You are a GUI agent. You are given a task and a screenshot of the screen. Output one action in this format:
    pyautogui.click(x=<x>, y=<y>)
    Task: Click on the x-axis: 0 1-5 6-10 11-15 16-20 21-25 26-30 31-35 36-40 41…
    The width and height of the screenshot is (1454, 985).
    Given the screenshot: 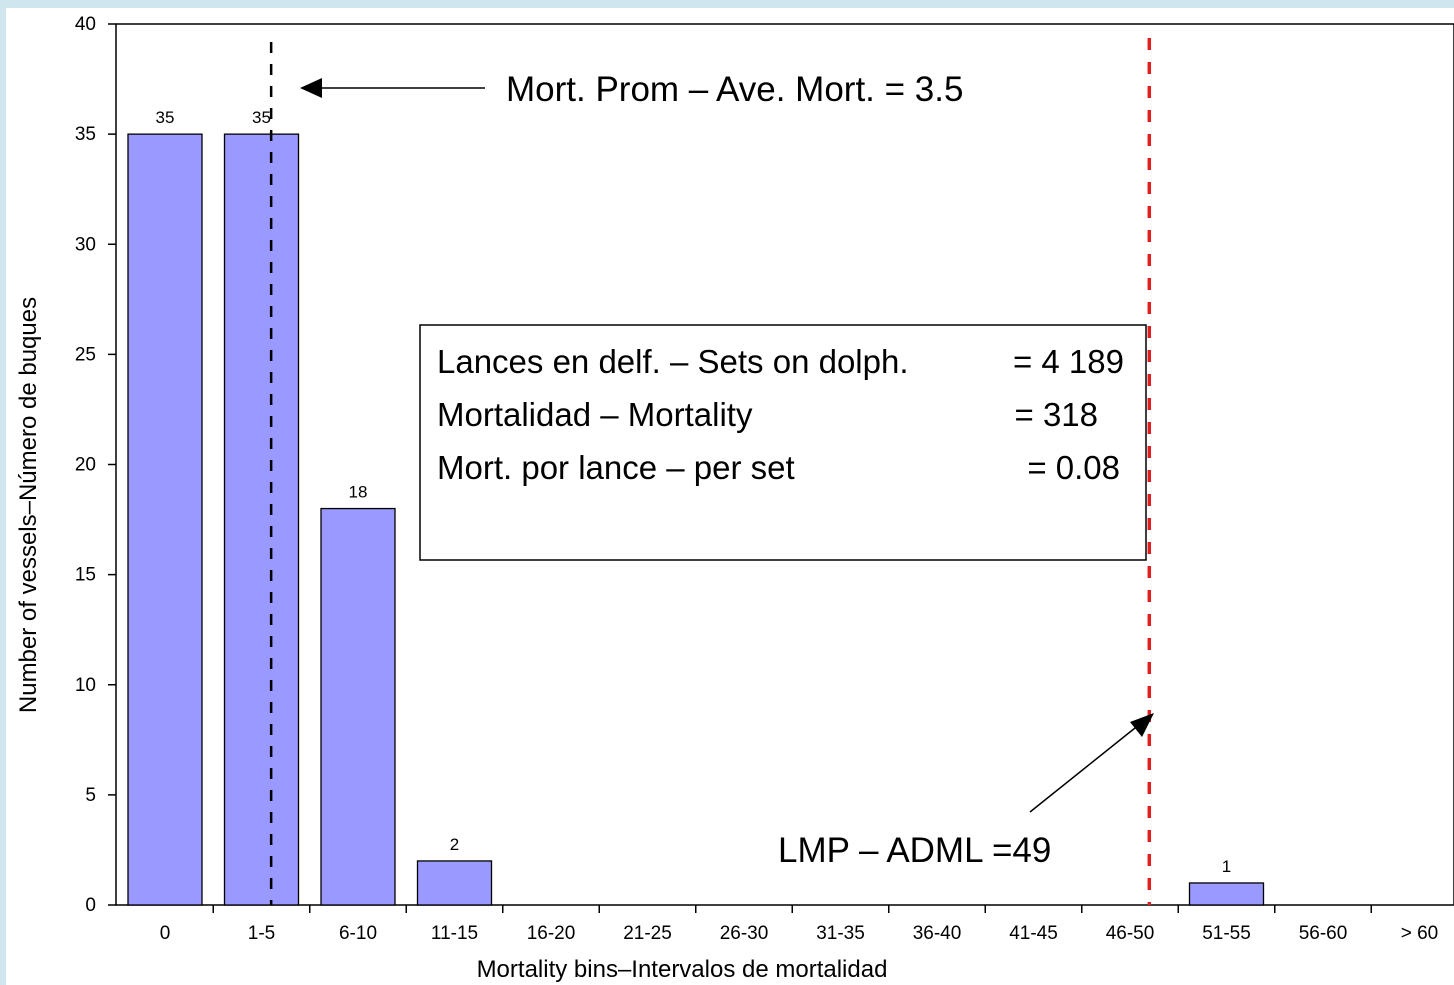 What is the action you would take?
    pyautogui.click(x=799, y=924)
    